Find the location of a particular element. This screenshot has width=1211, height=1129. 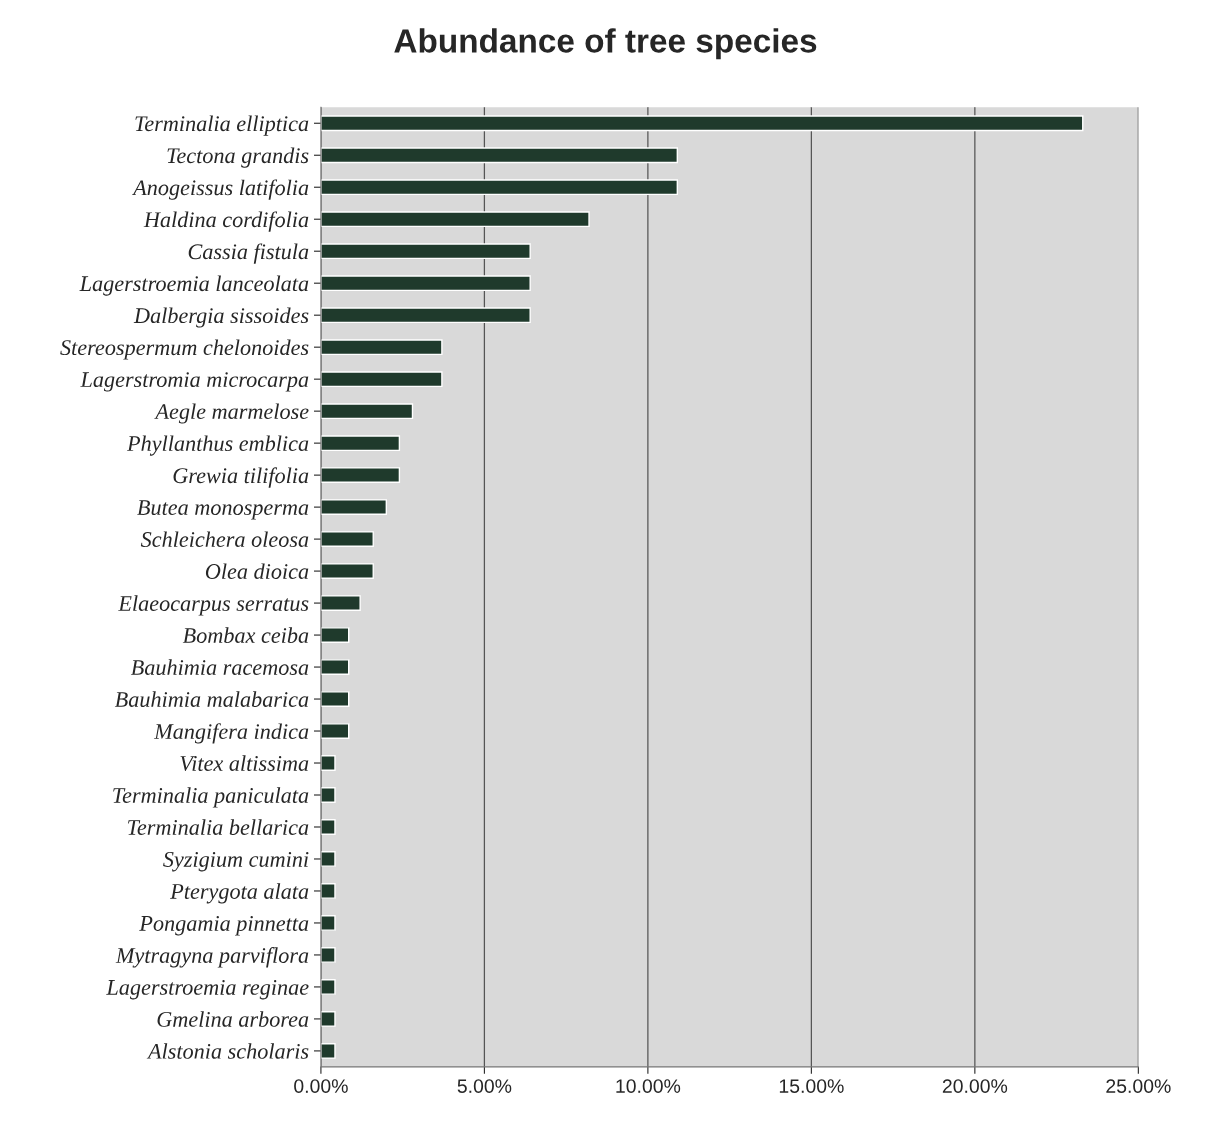

x-tick-label: 20.00% is located at coordinates (975, 1086).